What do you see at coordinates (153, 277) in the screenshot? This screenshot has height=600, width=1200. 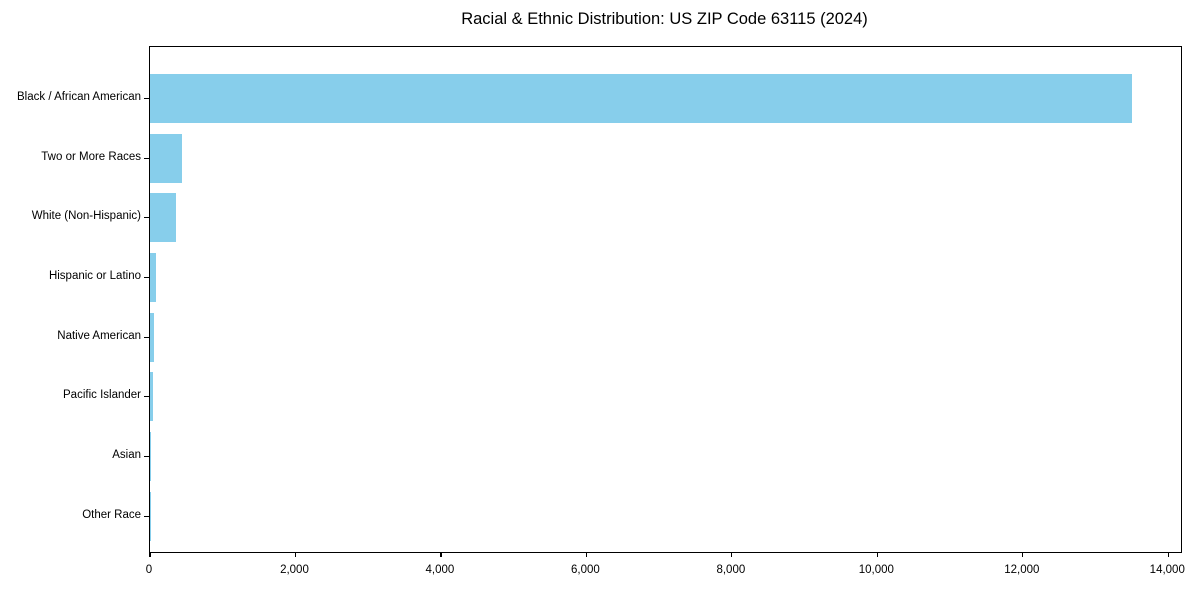 I see `bar-hispanic-or-latino` at bounding box center [153, 277].